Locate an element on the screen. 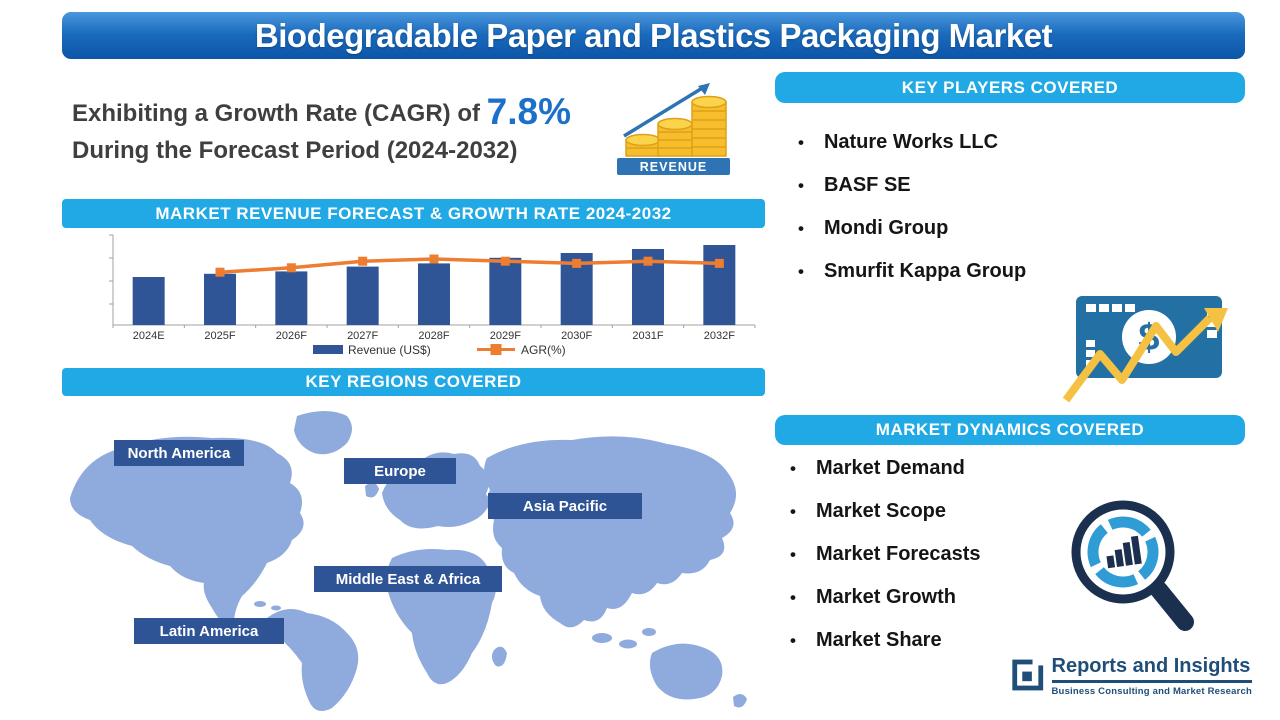 The image size is (1280, 720). revenue-banner-label: REVENUE is located at coordinates (673, 167).